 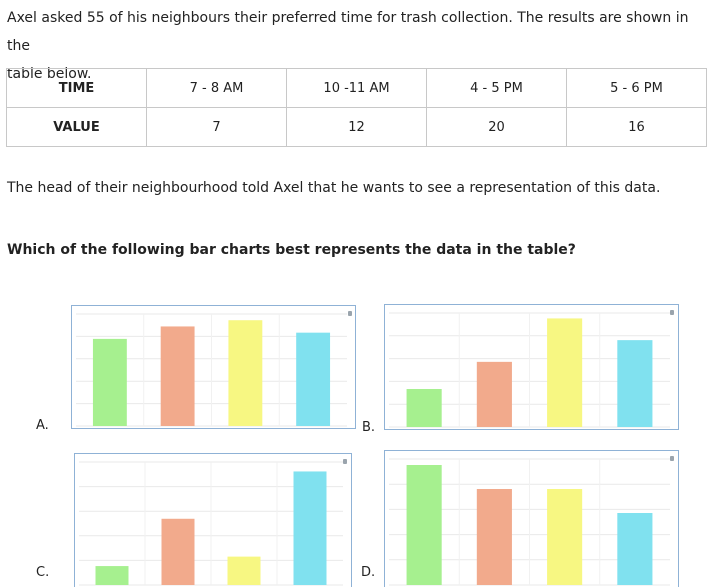 I want to click on table-cell-value: 16, so click(x=636, y=127).